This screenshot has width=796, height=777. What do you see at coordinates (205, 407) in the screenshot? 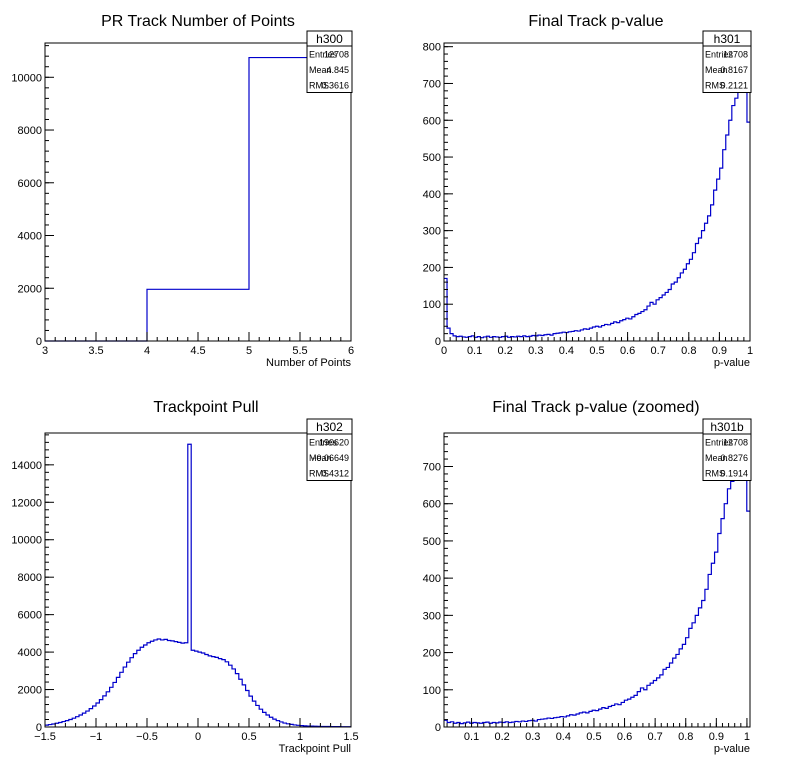
I see `panel-title: Trackpoint Pull` at bounding box center [205, 407].